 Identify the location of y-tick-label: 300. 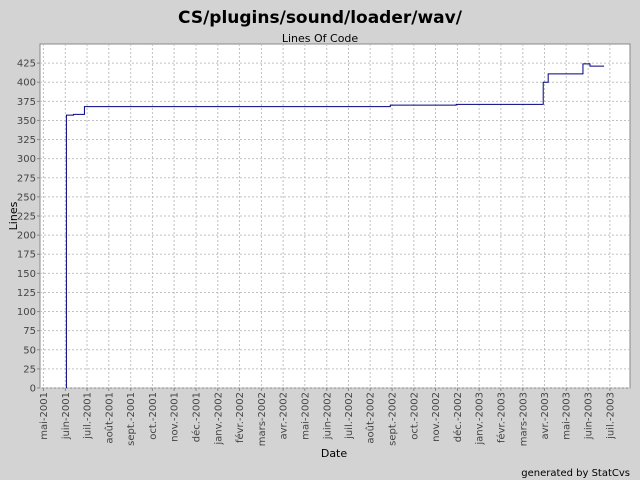
(26, 159).